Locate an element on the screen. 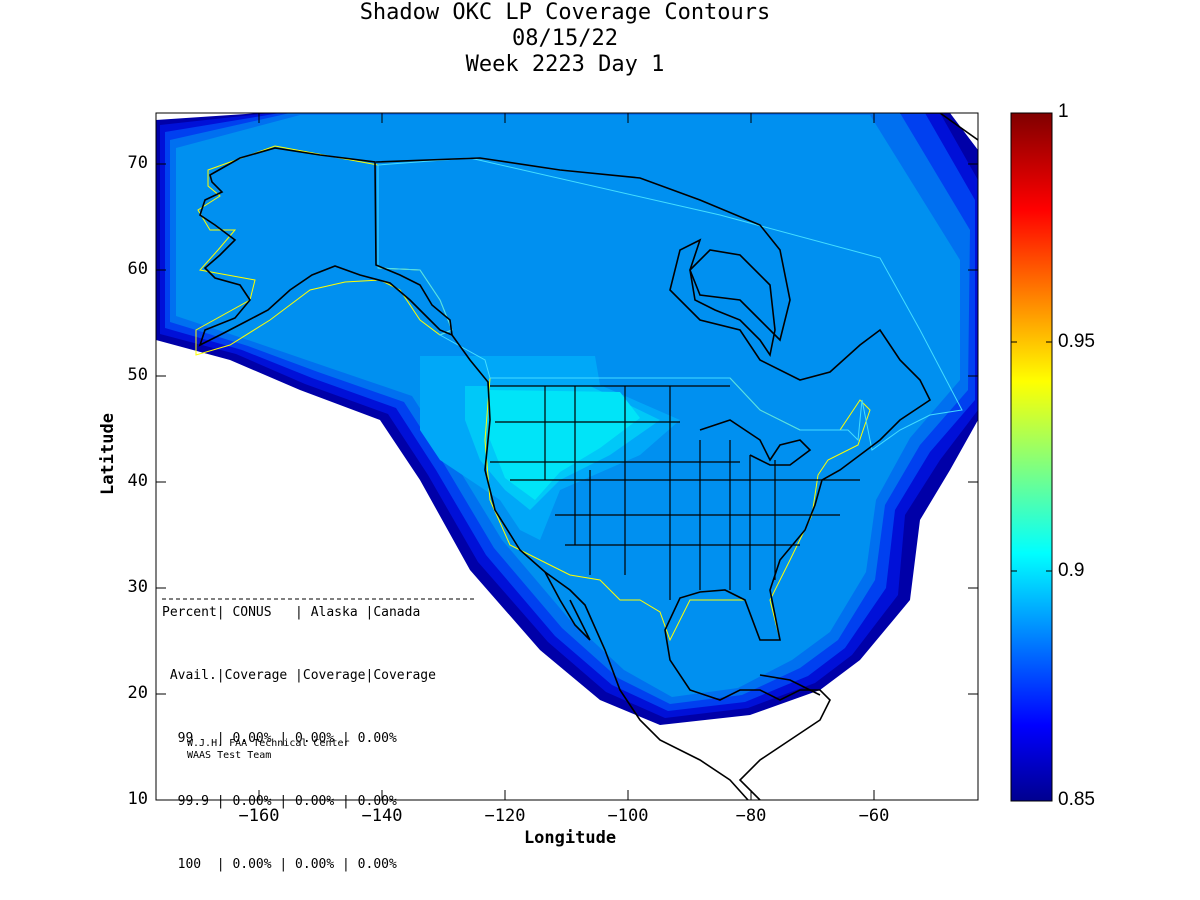  colorbar-label: 0.95 is located at coordinates (1076, 341).